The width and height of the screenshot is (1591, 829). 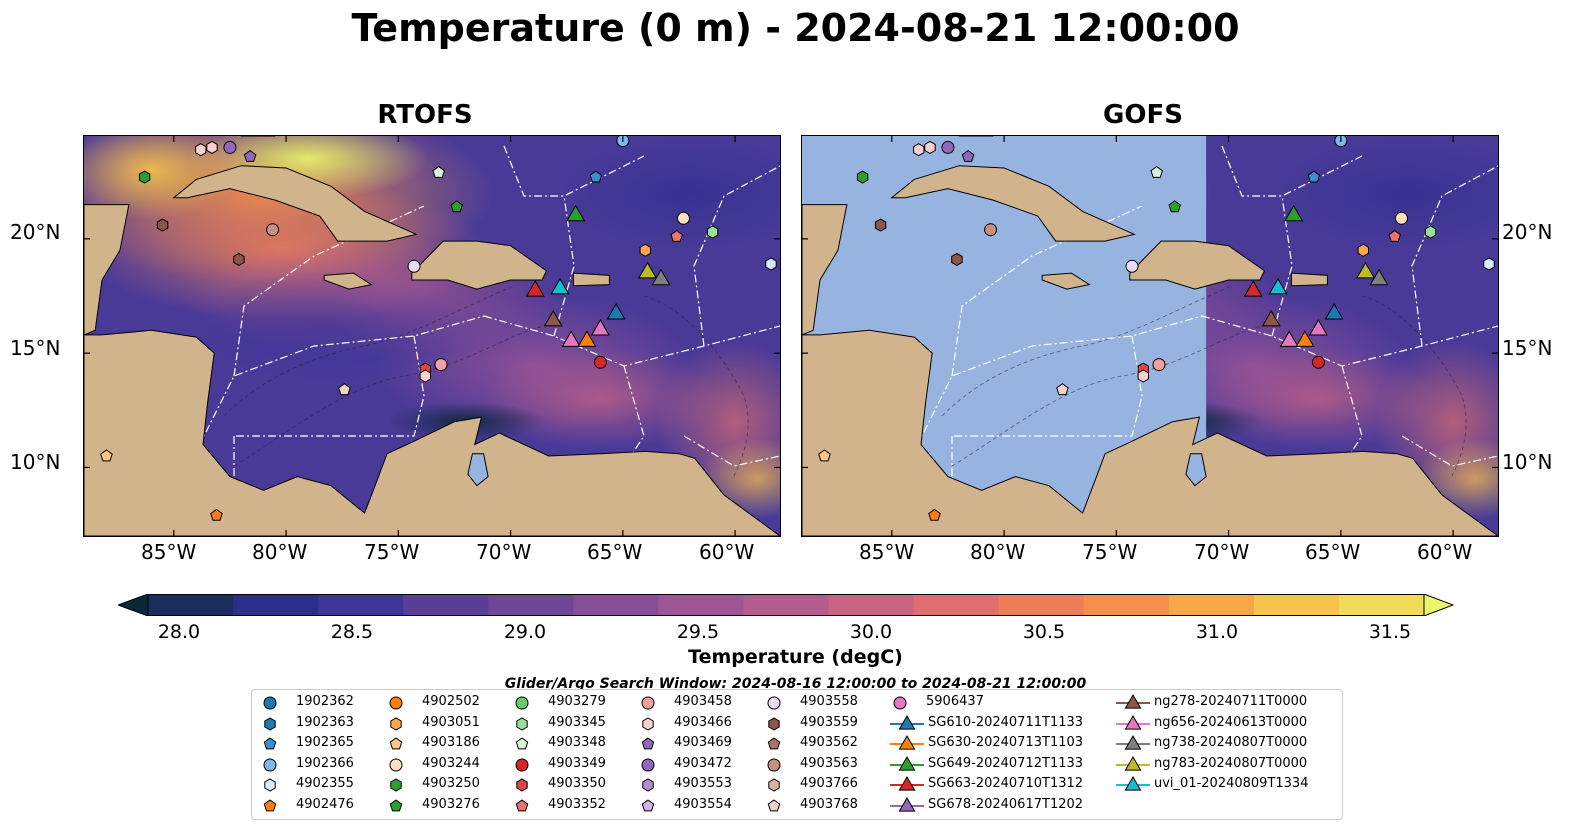 What do you see at coordinates (325, 701) in the screenshot?
I see `legend-label: 1902362` at bounding box center [325, 701].